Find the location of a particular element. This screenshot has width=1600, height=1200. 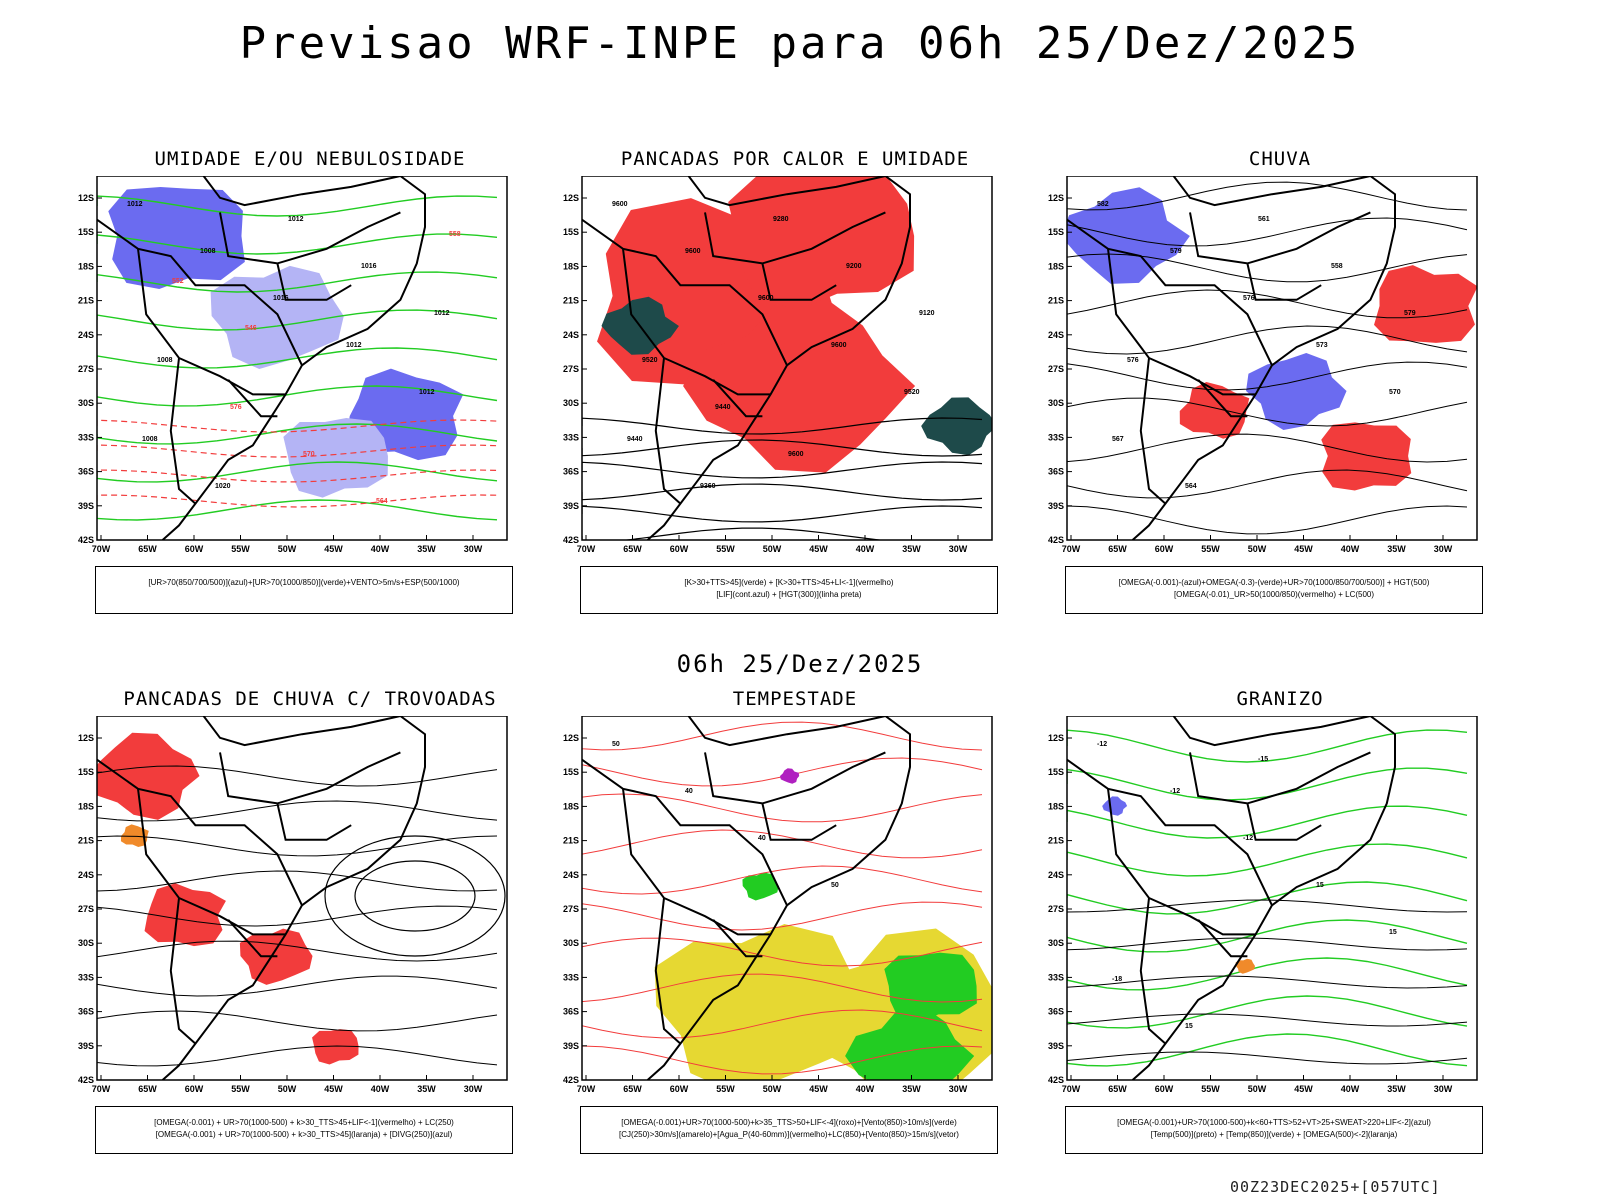

panel-title: PANCADAS DE CHUVA C/ TROVOADAS is located at coordinates (310, 699).